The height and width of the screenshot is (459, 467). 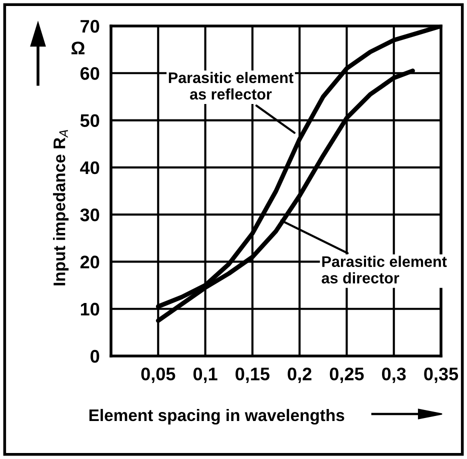 What do you see at coordinates (78, 48) in the screenshot?
I see `text: Ω` at bounding box center [78, 48].